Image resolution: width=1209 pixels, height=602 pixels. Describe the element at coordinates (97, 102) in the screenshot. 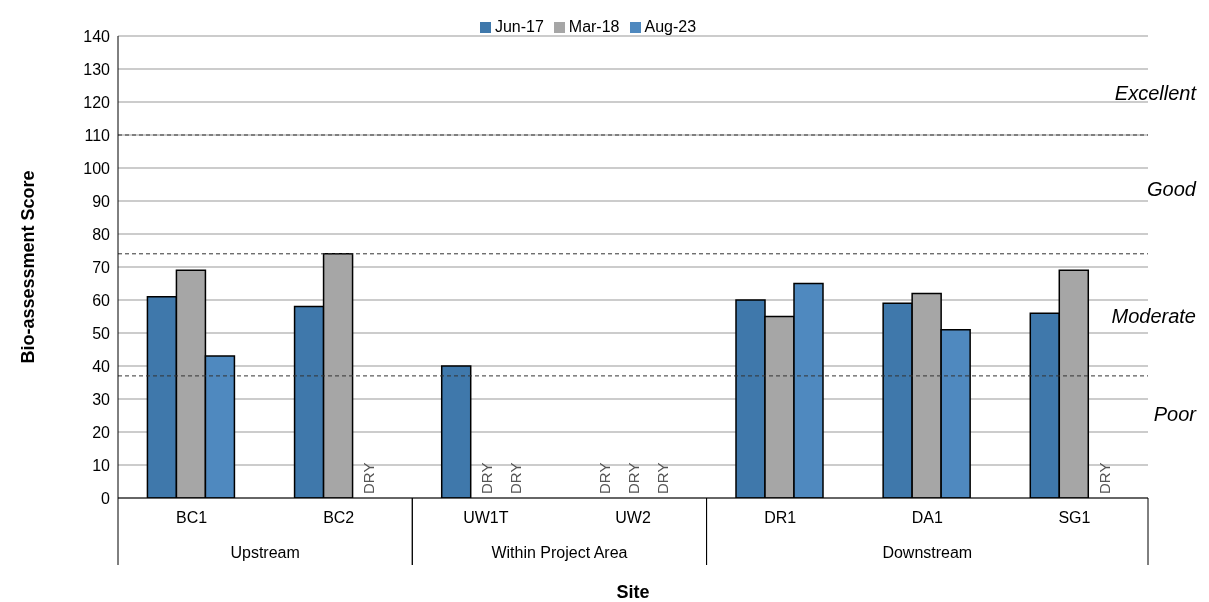

I see `y-tick-label: 120` at that location.